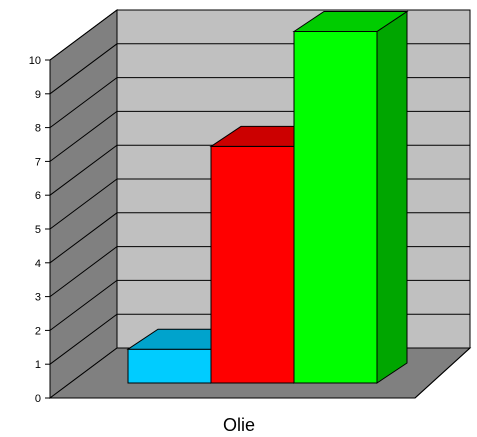 The height and width of the screenshot is (437, 477). Describe the element at coordinates (442, 373) in the screenshot. I see `floor-edge` at that location.